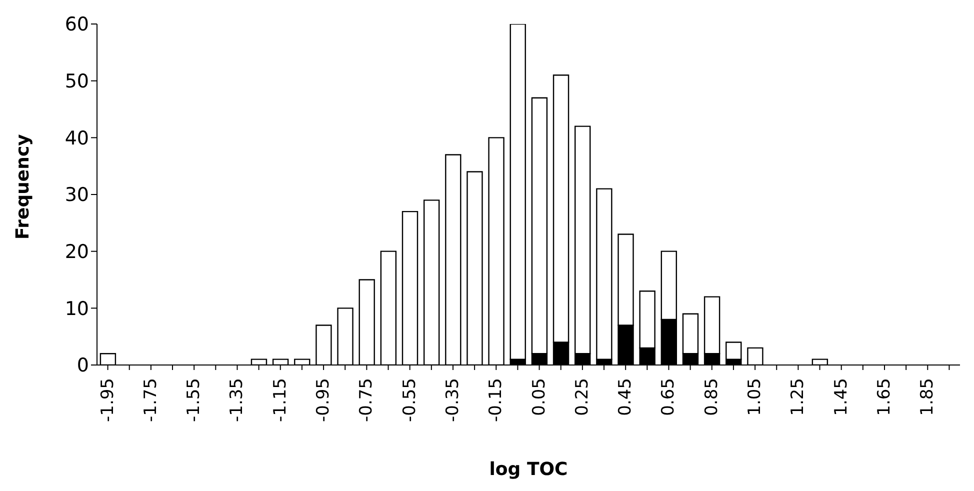  Describe the element at coordinates (928, 397) in the screenshot. I see `x-tick-label: 1.85` at that location.